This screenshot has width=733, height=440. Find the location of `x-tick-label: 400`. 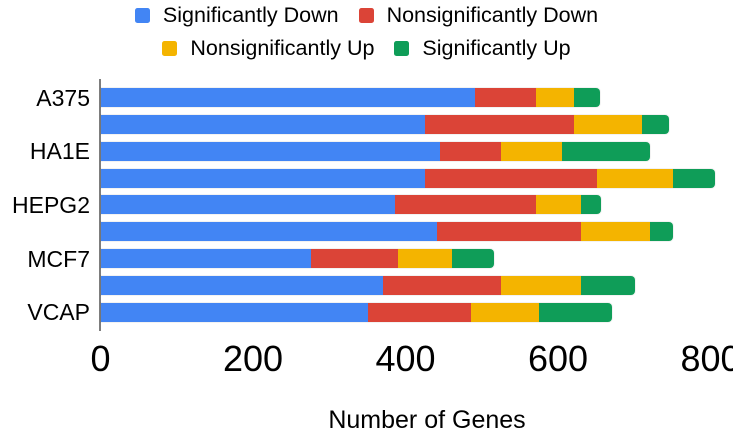

x-tick-label: 400 is located at coordinates (405, 358).